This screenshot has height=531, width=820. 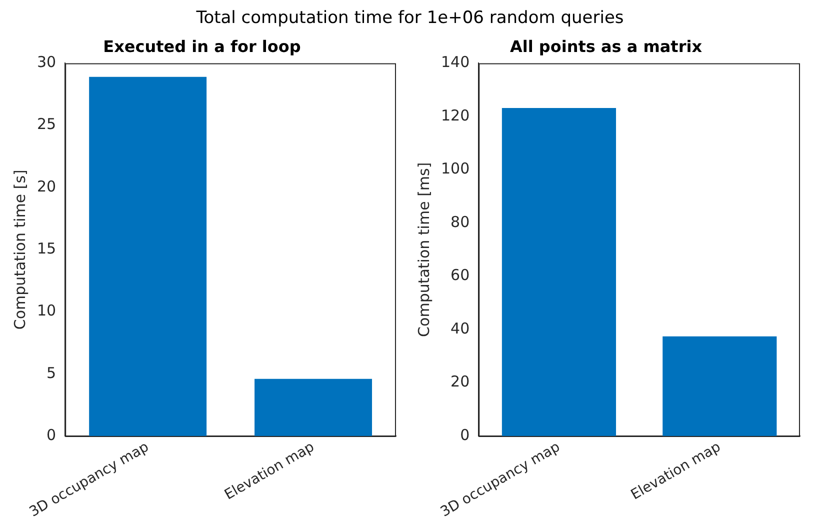 I want to click on y-axis-title: Computation time [ms], so click(x=423, y=249).